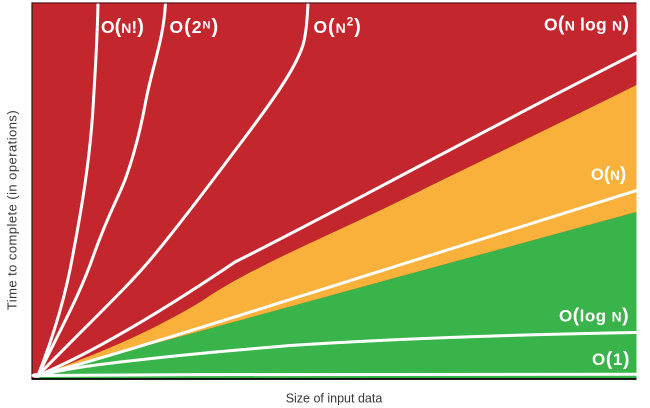  What do you see at coordinates (12, 210) in the screenshot?
I see `svg-text:Time to complete (in operation: Time to complete (in operations)` at bounding box center [12, 210].